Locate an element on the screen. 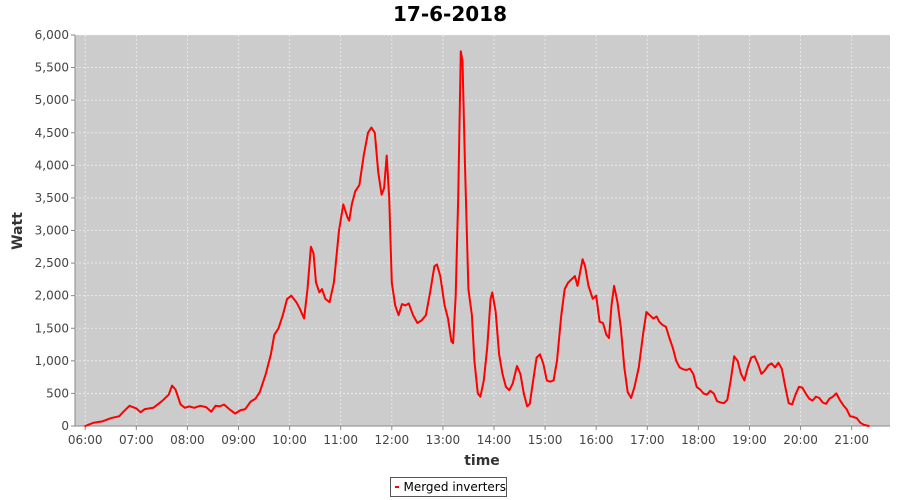 This screenshot has width=900, height=500. x-axis-label: time is located at coordinates (482, 461).